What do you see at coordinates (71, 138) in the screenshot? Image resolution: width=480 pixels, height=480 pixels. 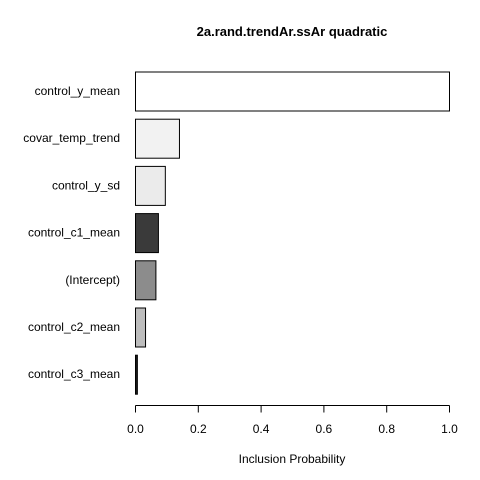 I see `category-label: covar_temp_trend` at bounding box center [71, 138].